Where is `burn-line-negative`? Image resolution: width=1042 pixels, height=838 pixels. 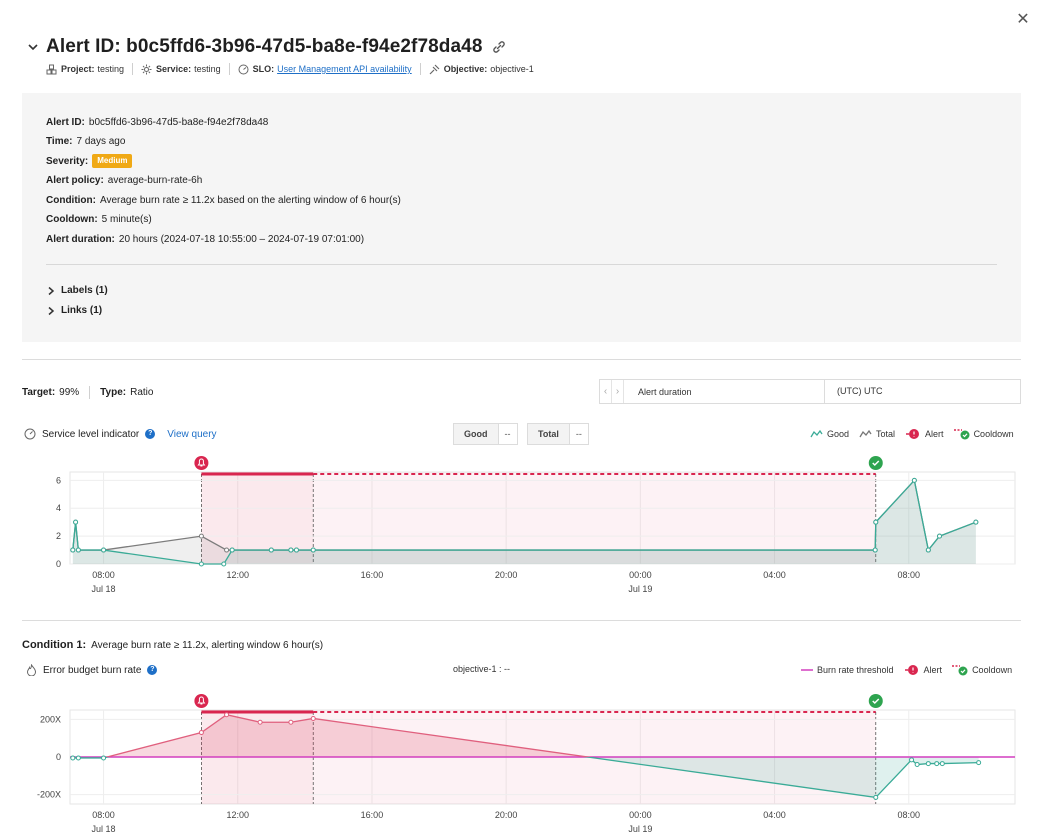
burn-line-negative is located at coordinates (525, 778).